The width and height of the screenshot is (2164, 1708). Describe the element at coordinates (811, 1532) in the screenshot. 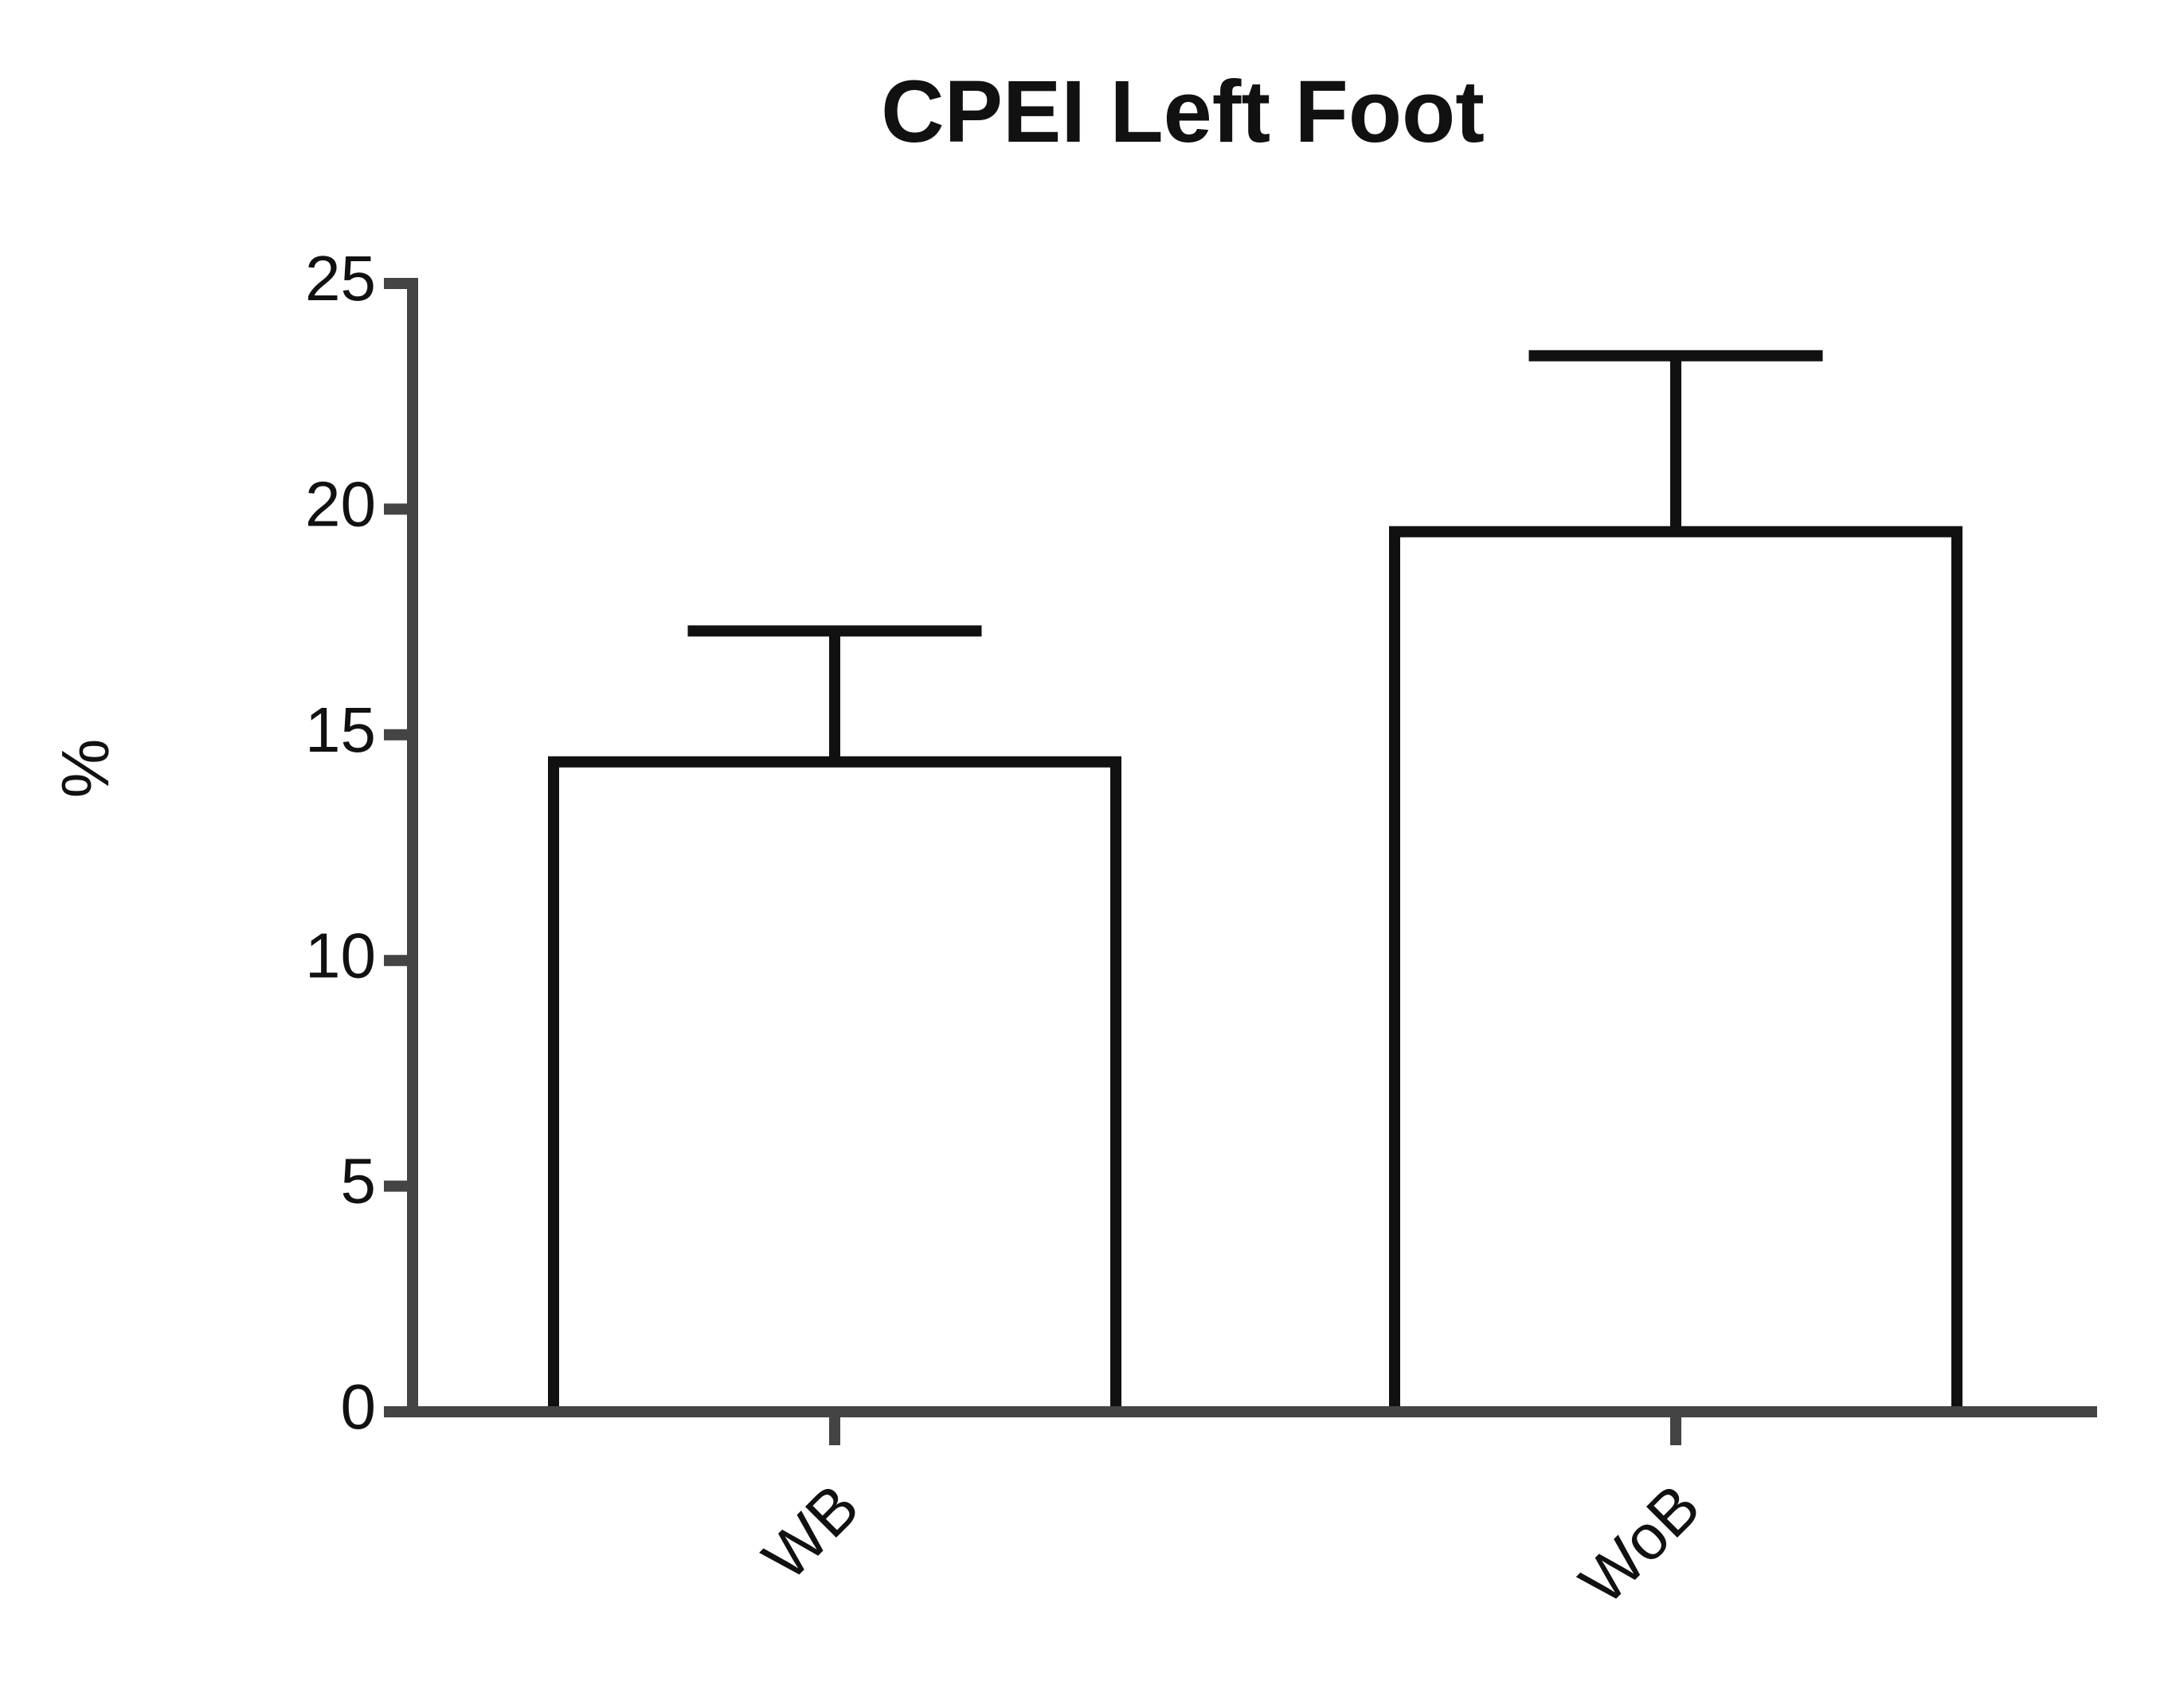

I see `x-tick-label: WB` at that location.